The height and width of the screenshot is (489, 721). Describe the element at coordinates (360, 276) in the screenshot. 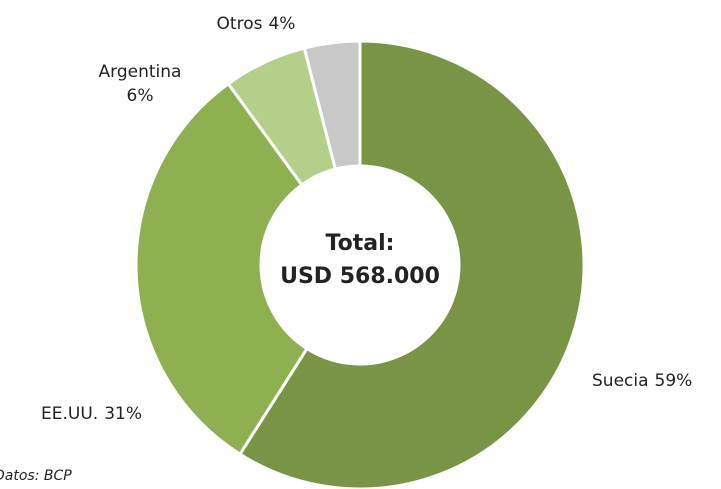

I see `center-total: USD 568.000` at that location.